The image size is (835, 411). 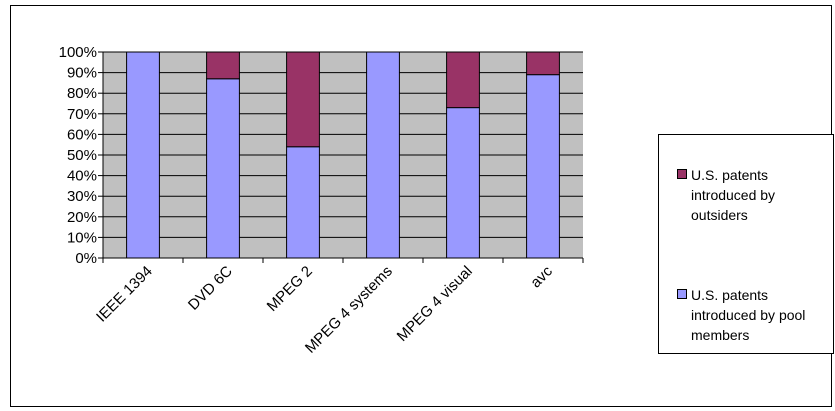 What do you see at coordinates (682, 174) in the screenshot?
I see `legend-swatch-outsiders` at bounding box center [682, 174].